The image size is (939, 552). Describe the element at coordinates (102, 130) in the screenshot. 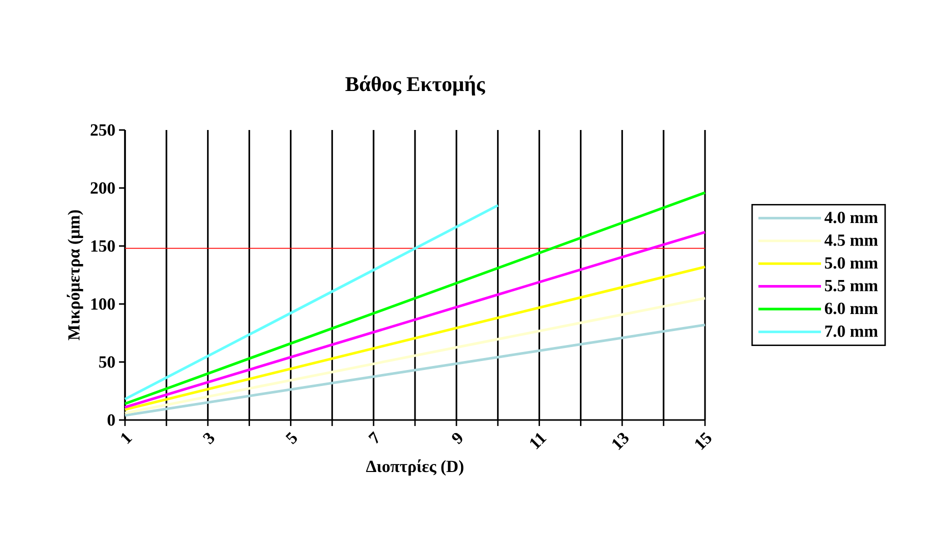

I see `y-tick-label: 250` at that location.